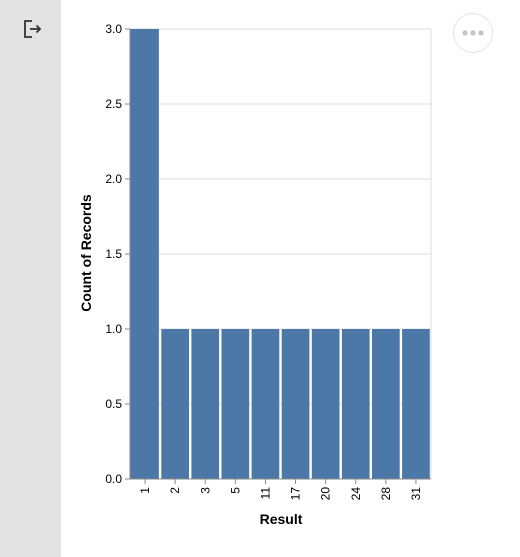  I want to click on exit-button, so click(32, 29).